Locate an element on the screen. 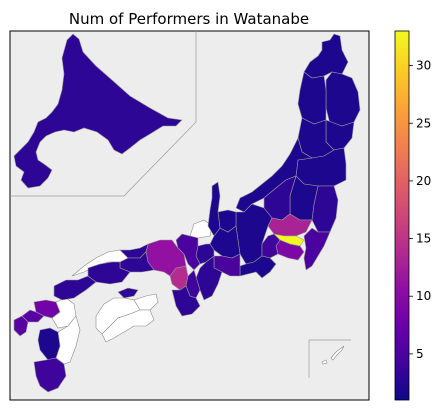 The width and height of the screenshot is (448, 411). region-shizuoka is located at coordinates (258, 267).